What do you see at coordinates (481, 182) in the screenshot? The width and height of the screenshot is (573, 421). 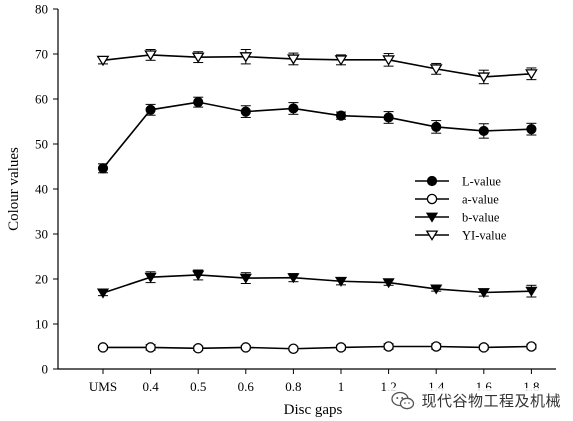 I see `legend-label: L-value` at bounding box center [481, 182].